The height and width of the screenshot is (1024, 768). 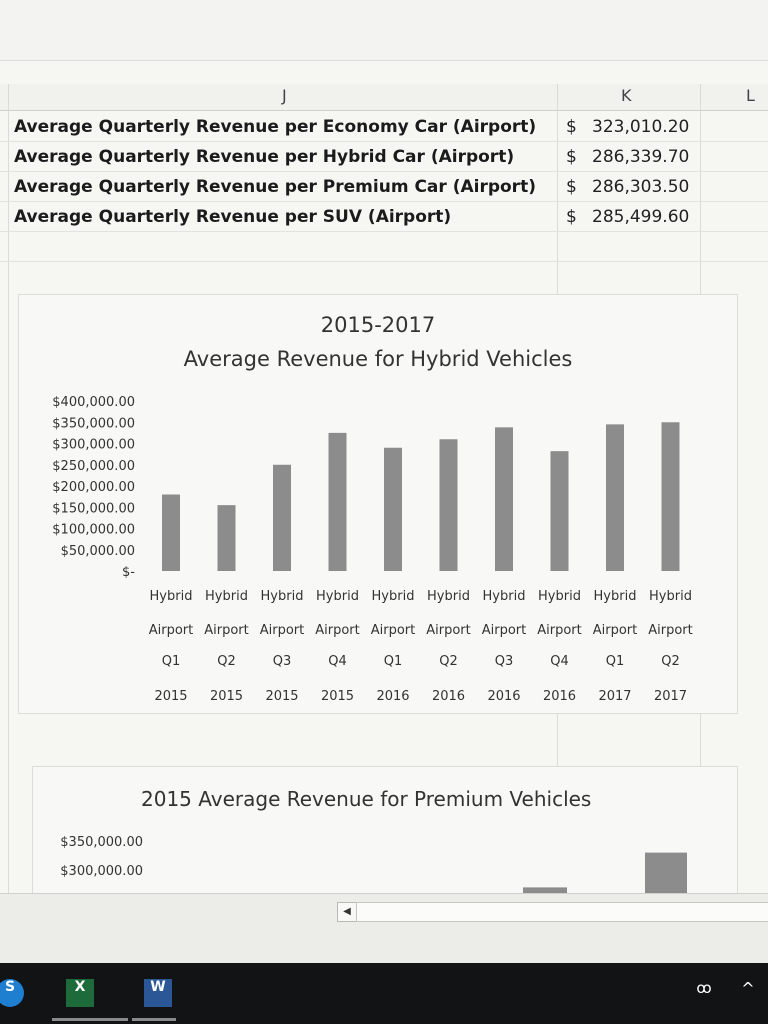 What do you see at coordinates (384, 928) in the screenshot?
I see `sheet-tab-bar: ◀` at bounding box center [384, 928].